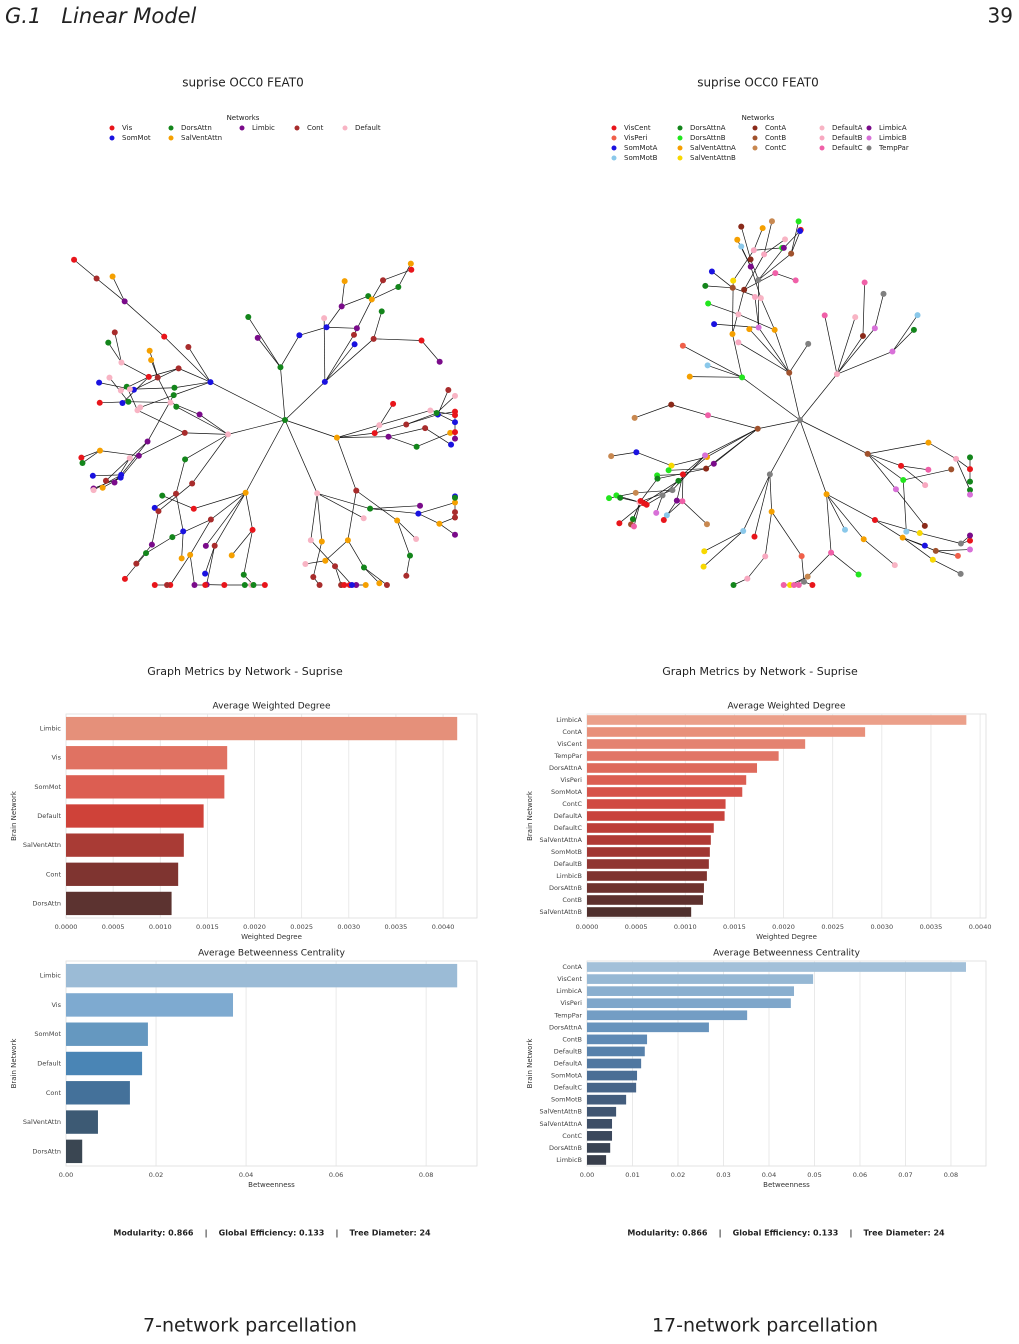 The image size is (1019, 1344). What do you see at coordinates (758, 118) in the screenshot?
I see `legend-title: Networks` at bounding box center [758, 118].